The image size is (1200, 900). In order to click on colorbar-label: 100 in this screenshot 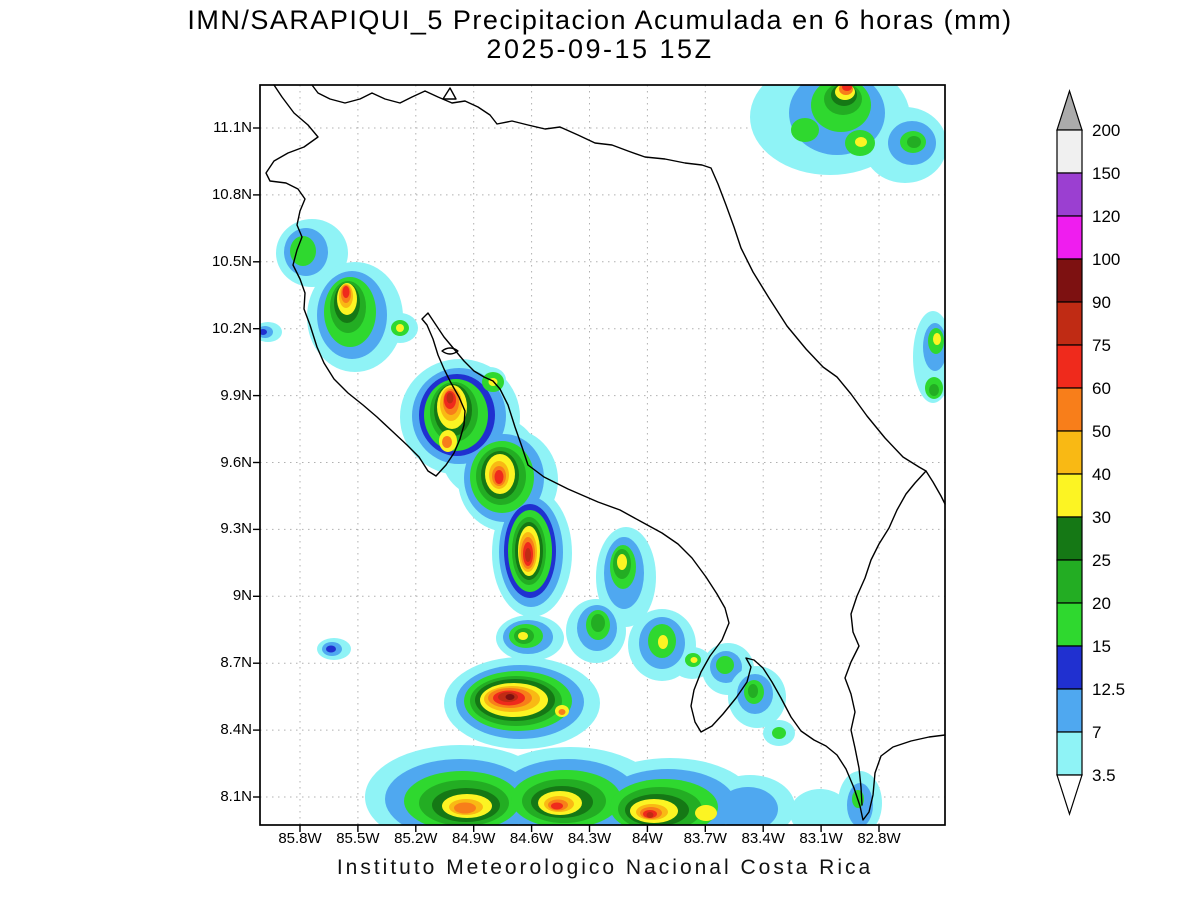, I will do `click(1106, 259)`.